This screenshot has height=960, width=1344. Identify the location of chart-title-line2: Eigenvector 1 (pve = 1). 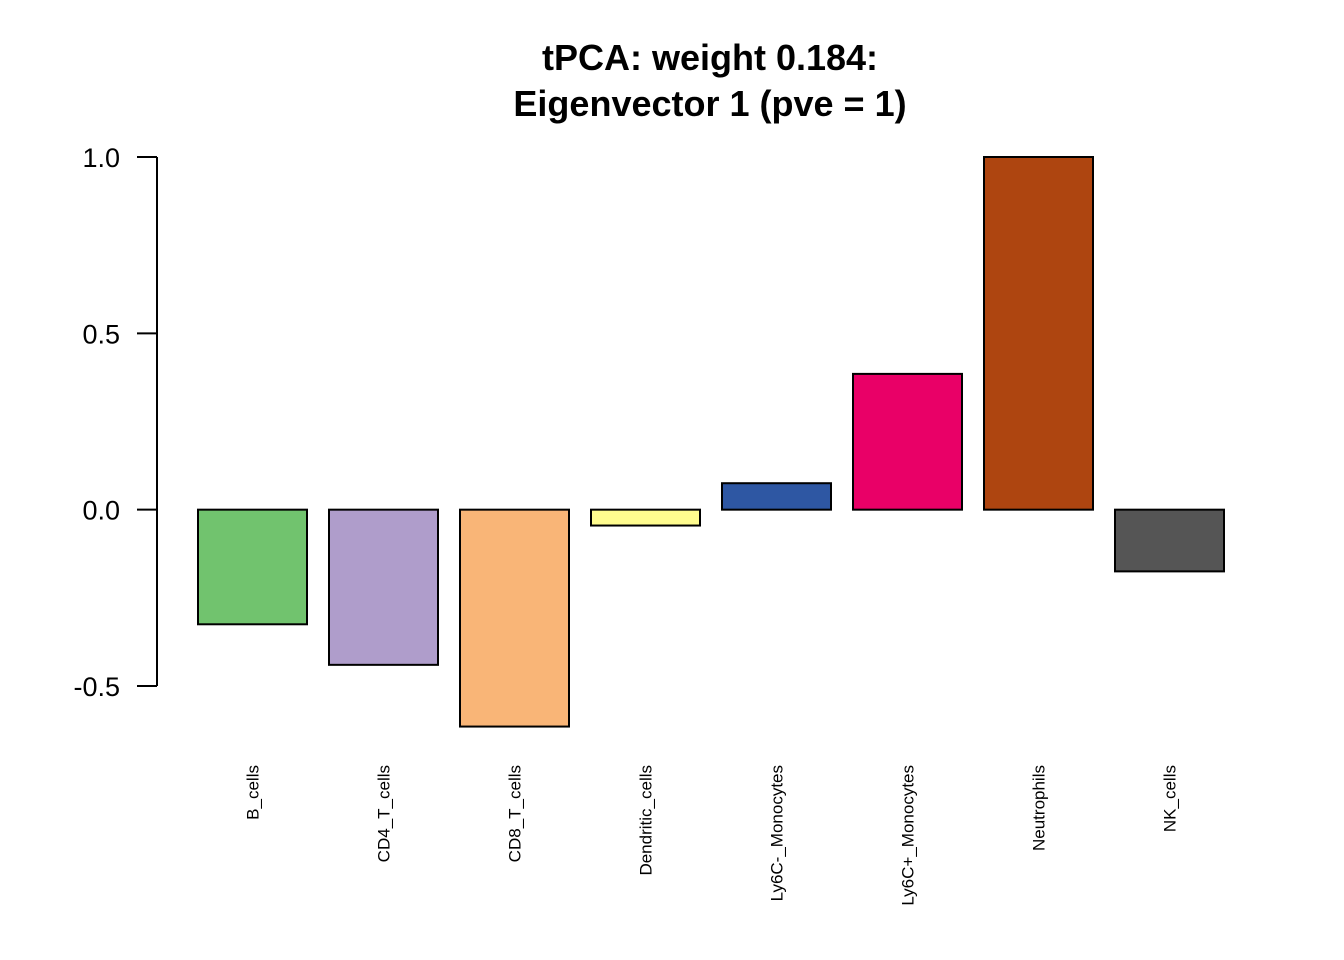
(709, 103).